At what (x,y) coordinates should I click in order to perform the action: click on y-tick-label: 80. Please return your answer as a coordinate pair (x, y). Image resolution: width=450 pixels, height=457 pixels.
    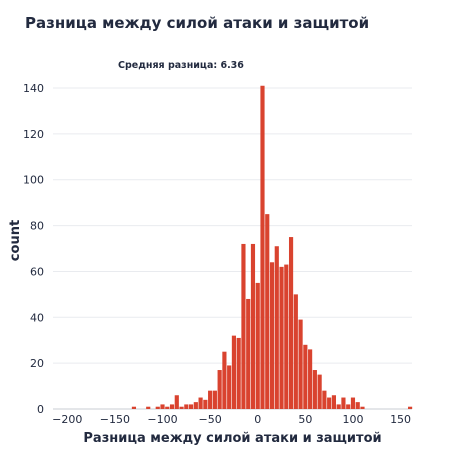
    Looking at the image, I should click on (37, 226).